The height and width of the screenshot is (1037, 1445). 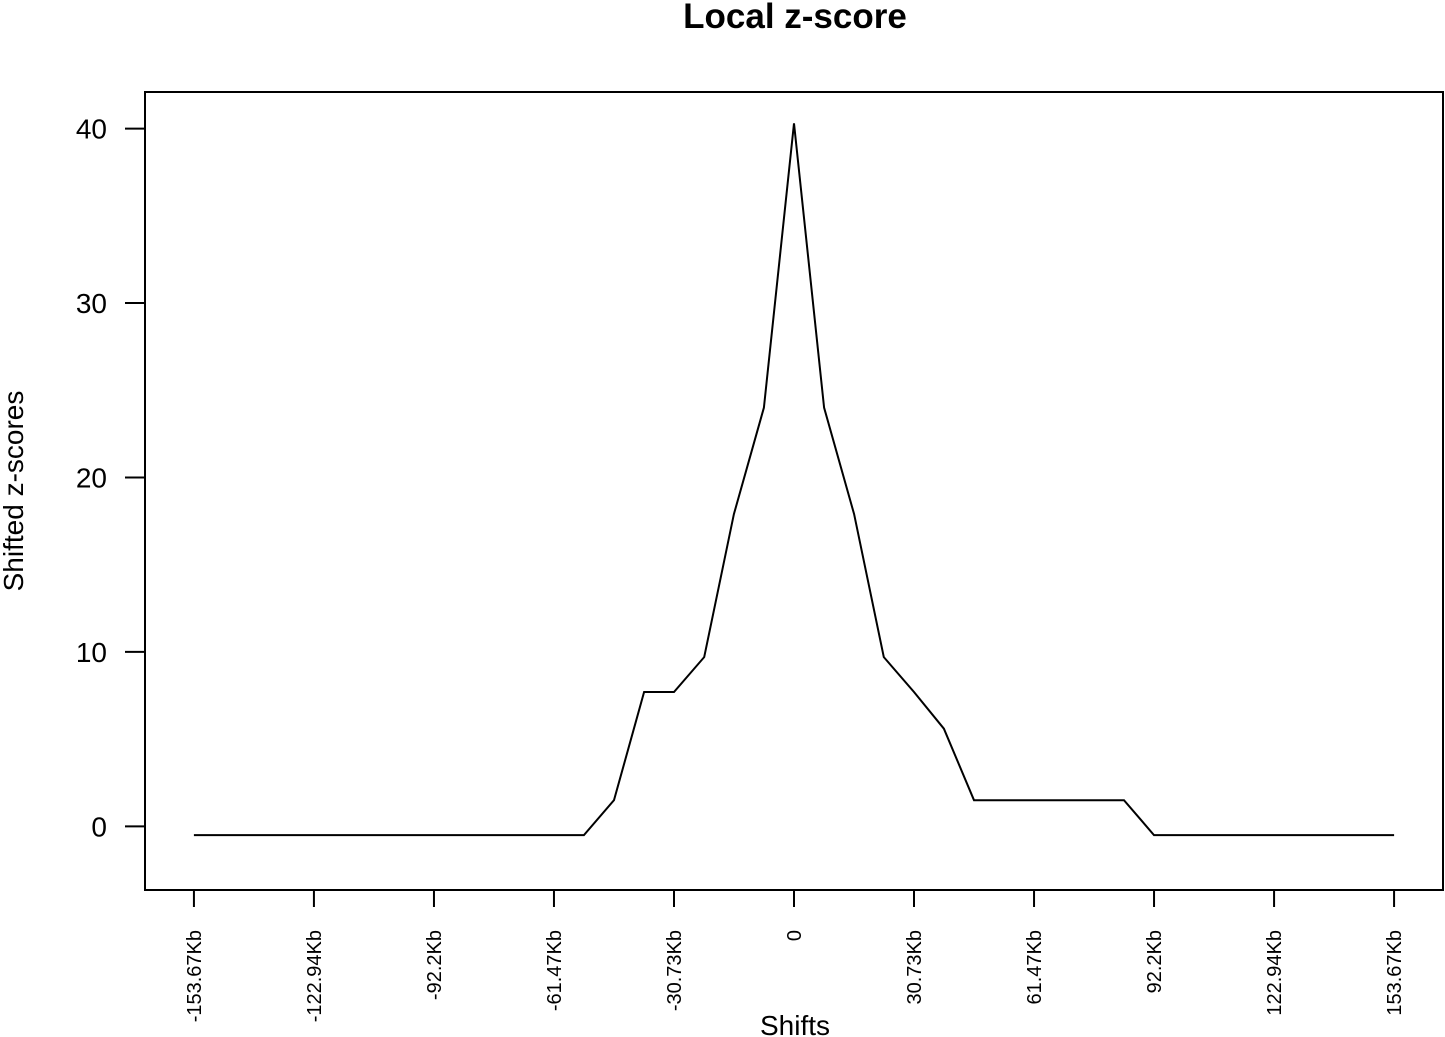 I want to click on x-tick-label: 92.2Kb, so click(x=1155, y=961).